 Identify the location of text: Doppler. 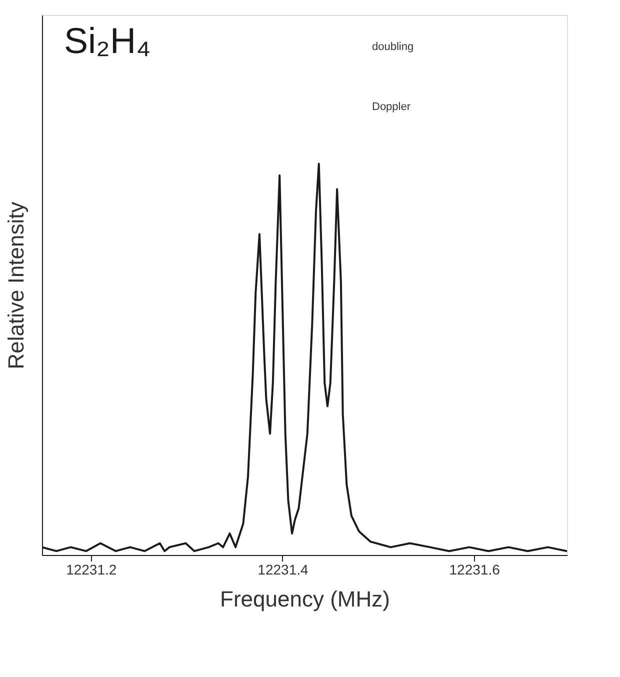
(391, 107).